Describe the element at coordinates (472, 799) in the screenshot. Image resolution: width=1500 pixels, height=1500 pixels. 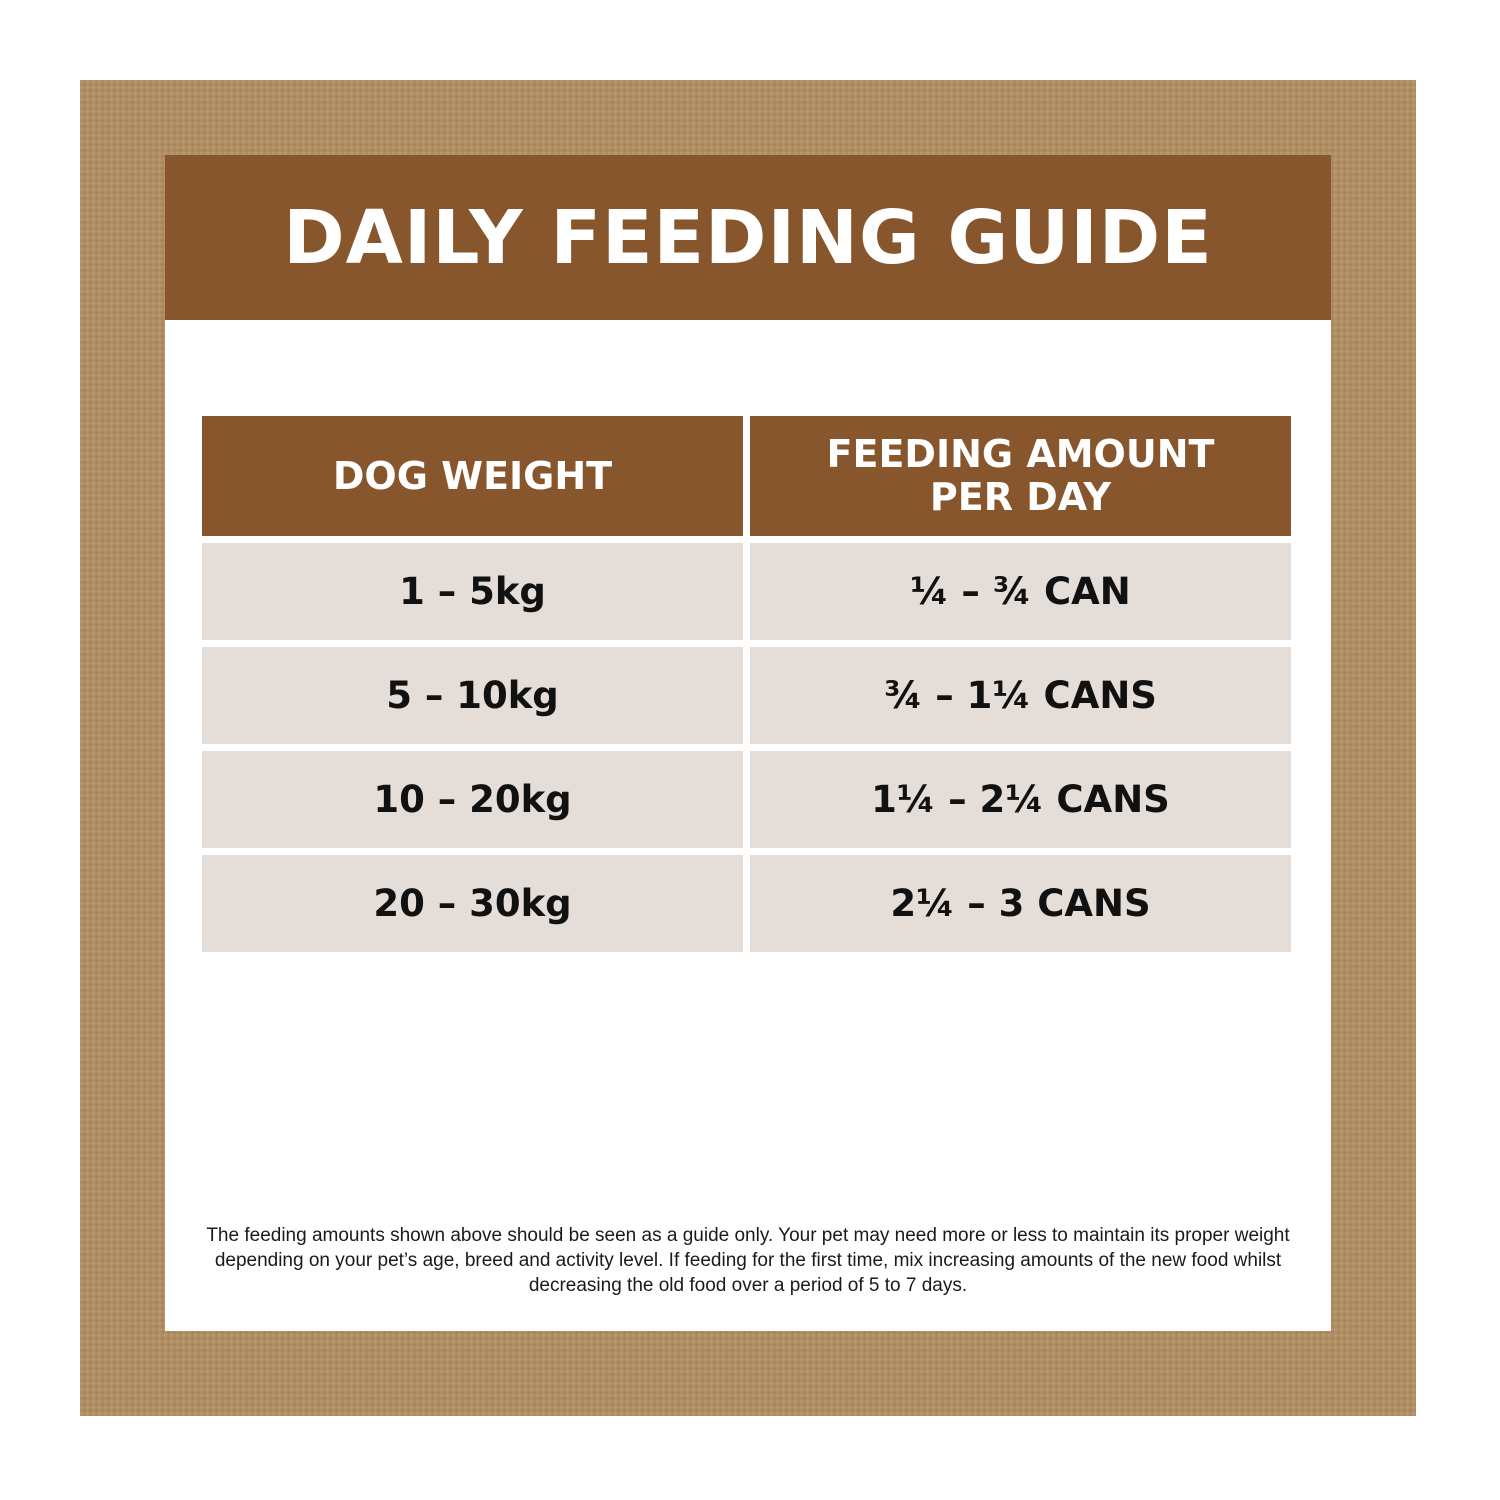
I see `weight-cell: 10 – 20kg` at that location.